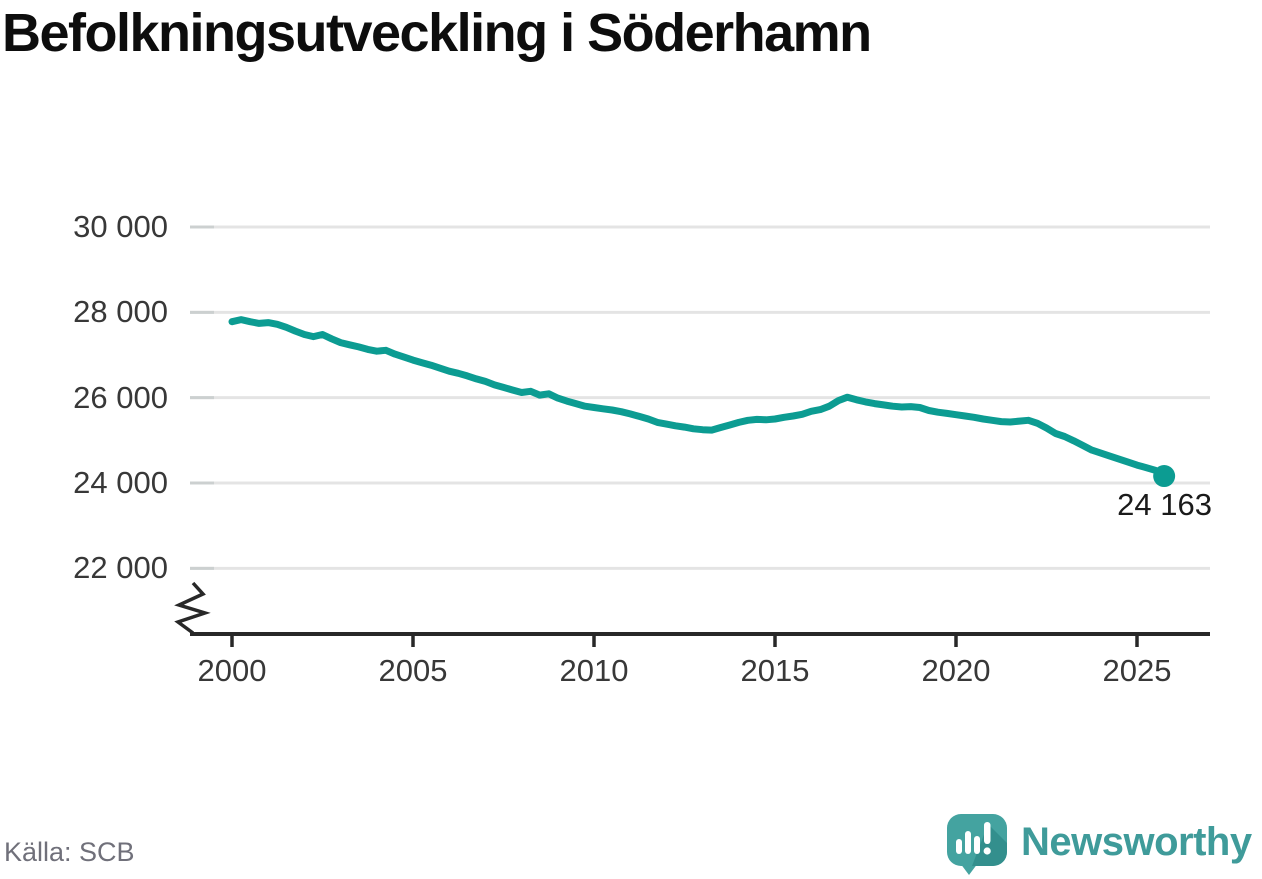 The image size is (1262, 879). Describe the element at coordinates (120, 397) in the screenshot. I see `y-tick-label: 26 000` at that location.